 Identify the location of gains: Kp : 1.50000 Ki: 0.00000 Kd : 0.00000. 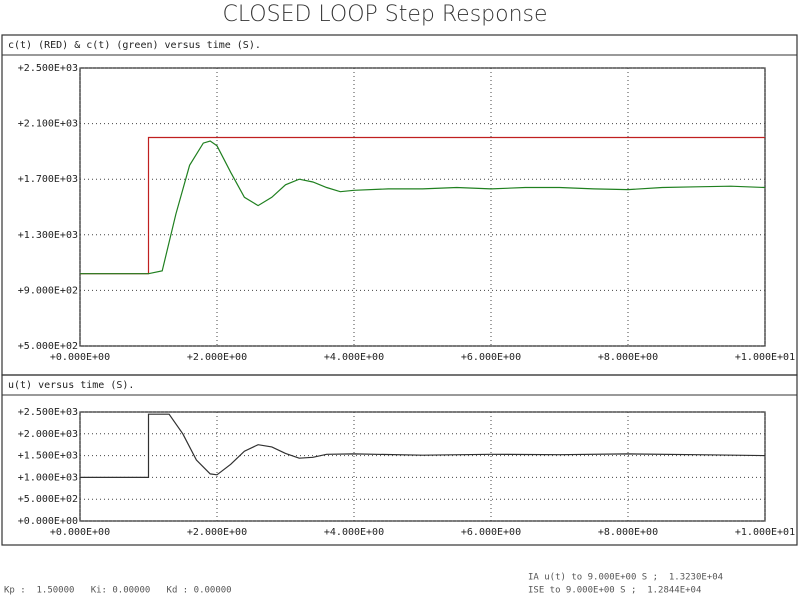
(118, 591).